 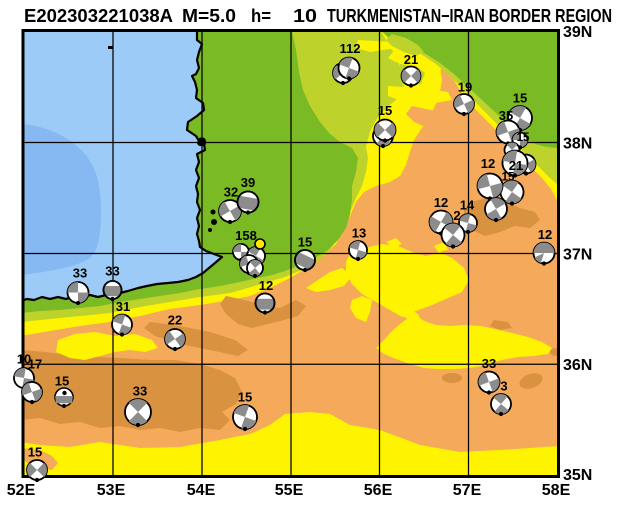 What do you see at coordinates (248, 182) in the screenshot?
I see `svg-text: 39` at bounding box center [248, 182].